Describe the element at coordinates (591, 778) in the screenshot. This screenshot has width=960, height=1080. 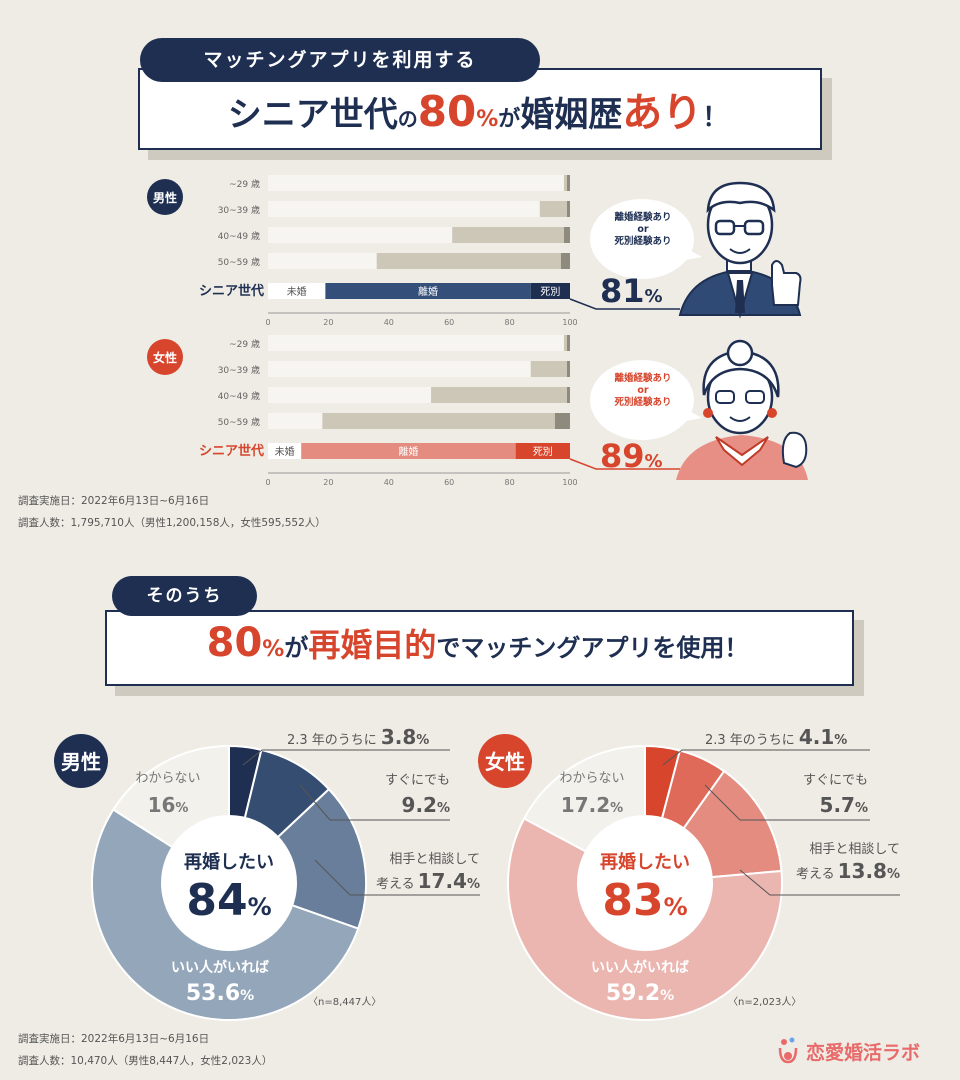
I see `female-slice5-label: わからない` at that location.